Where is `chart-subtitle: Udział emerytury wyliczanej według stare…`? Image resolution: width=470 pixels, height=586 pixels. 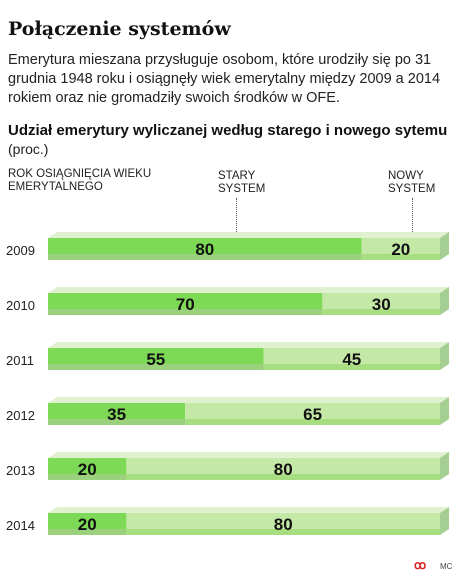
chart-subtitle: Udział emerytury wyliczanej według stare… is located at coordinates (228, 130).